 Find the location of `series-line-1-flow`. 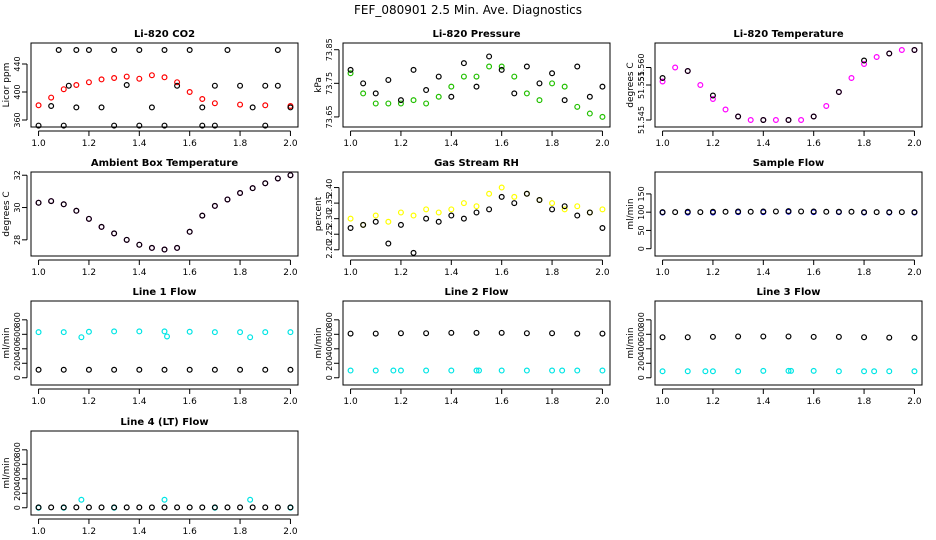

series-line-1-flow is located at coordinates (164, 334).